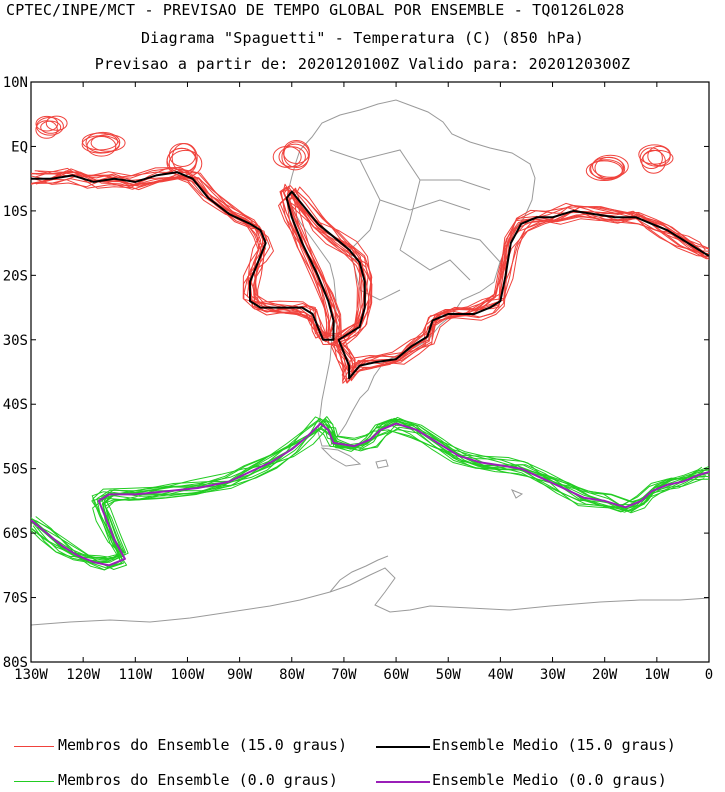 The height and width of the screenshot is (792, 725). Describe the element at coordinates (15, 470) in the screenshot. I see `lat-label: 50S` at that location.